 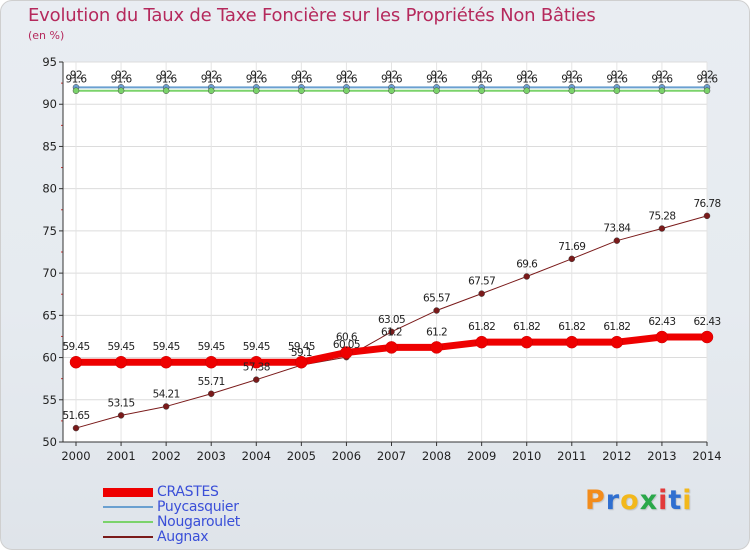 I want to click on logo-letter: r, so click(x=613, y=500).